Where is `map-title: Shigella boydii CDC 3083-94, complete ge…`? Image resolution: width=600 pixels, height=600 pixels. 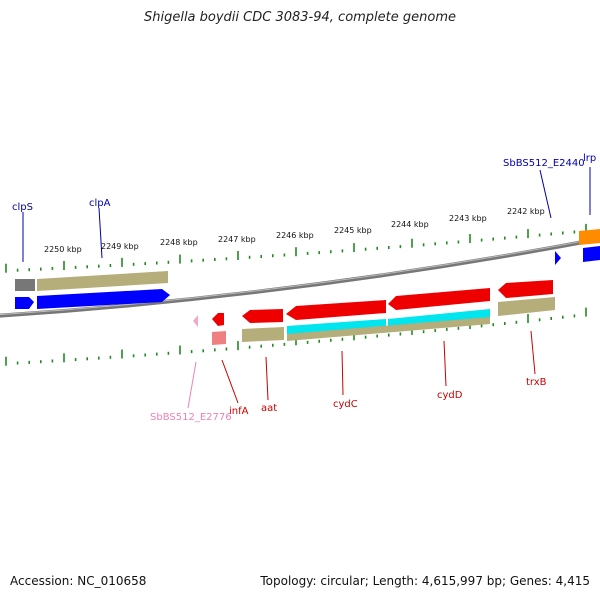
map-title: Shigella boydii CDC 3083-94, complete ge… is located at coordinates (300, 17).